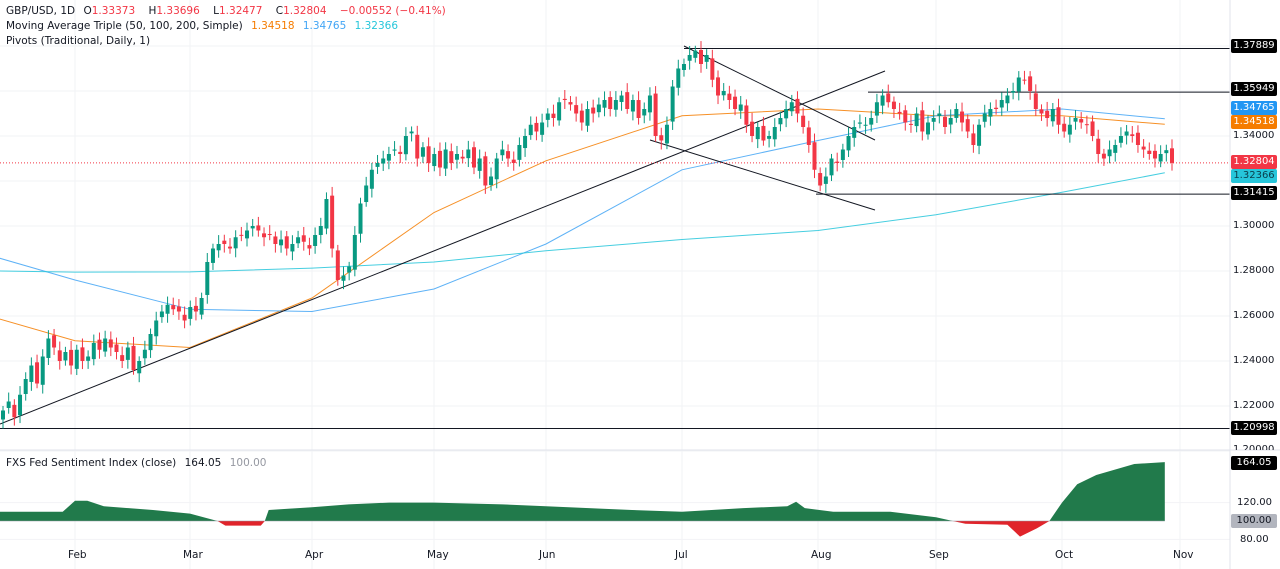 The height and width of the screenshot is (569, 1280). I want to click on descending-channel-lower, so click(762, 175).